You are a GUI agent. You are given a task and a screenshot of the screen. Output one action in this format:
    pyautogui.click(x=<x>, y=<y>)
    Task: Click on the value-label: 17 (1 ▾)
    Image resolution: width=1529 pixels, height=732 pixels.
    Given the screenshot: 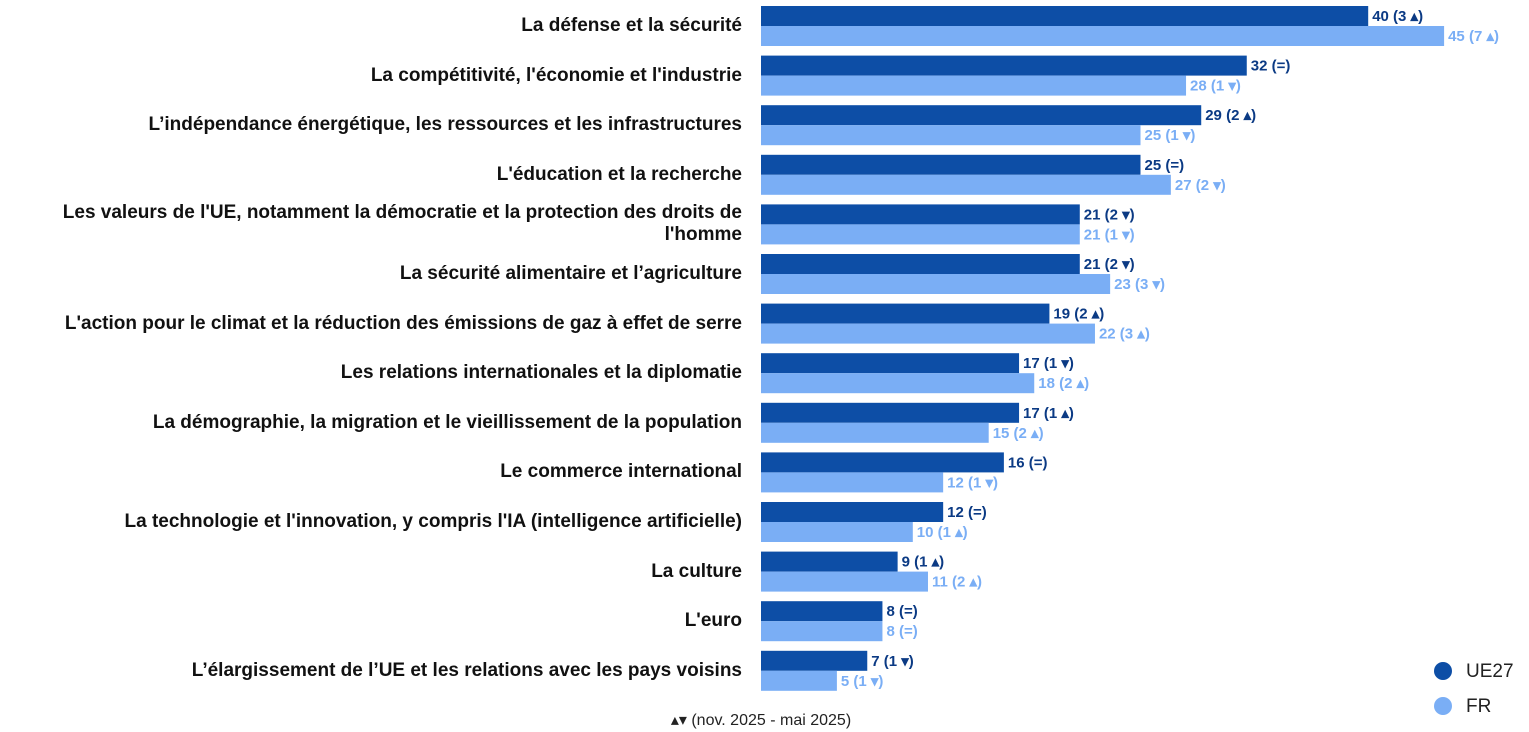 What is the action you would take?
    pyautogui.click(x=1048, y=363)
    